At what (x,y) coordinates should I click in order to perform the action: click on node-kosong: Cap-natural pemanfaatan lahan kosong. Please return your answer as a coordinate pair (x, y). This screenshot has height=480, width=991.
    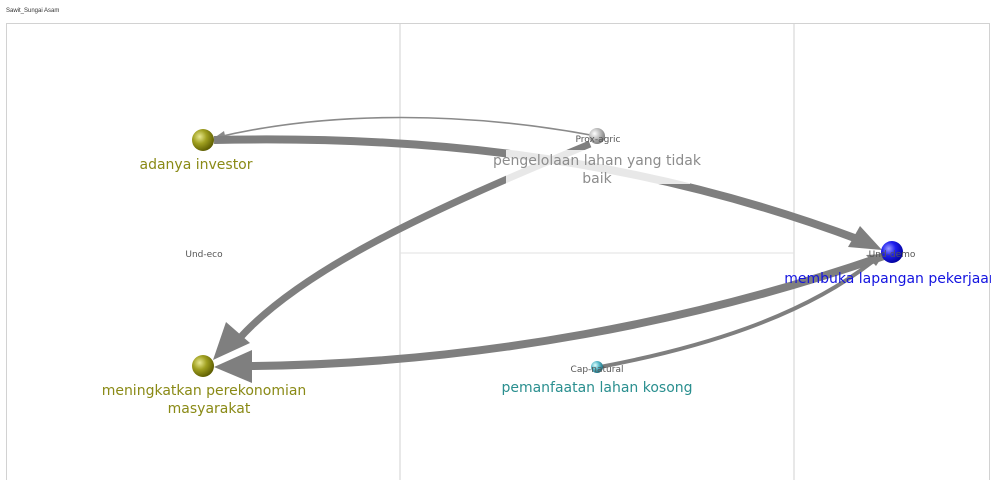
    Looking at the image, I should click on (597, 378).